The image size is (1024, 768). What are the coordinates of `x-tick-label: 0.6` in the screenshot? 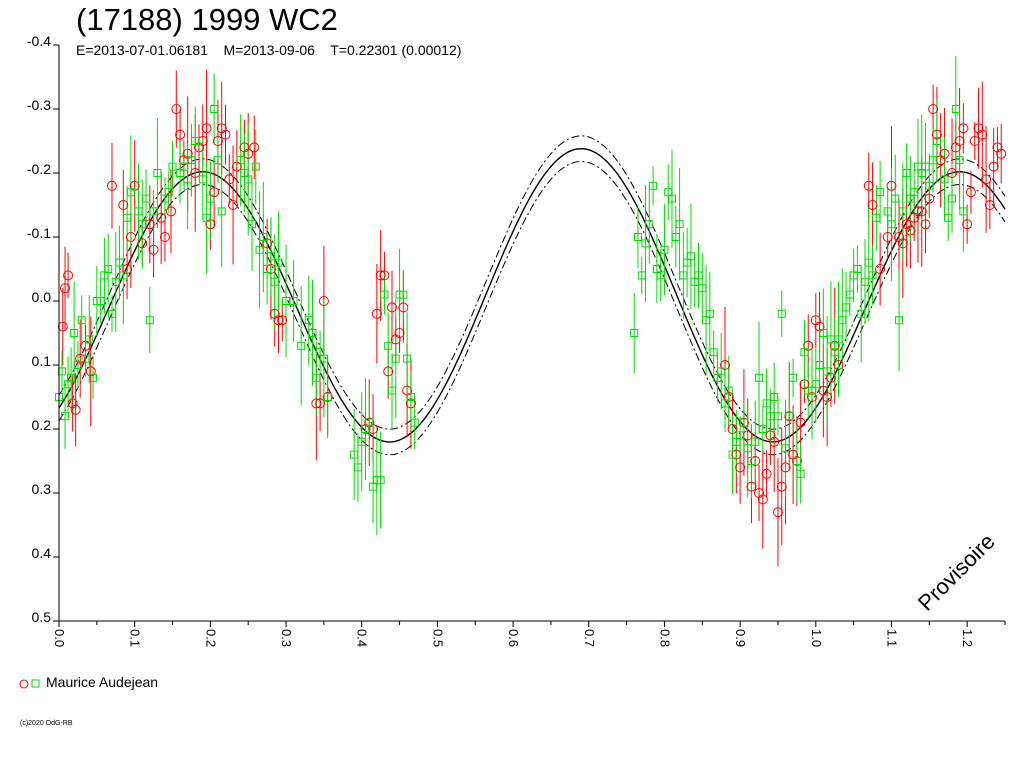 It's located at (513, 638).